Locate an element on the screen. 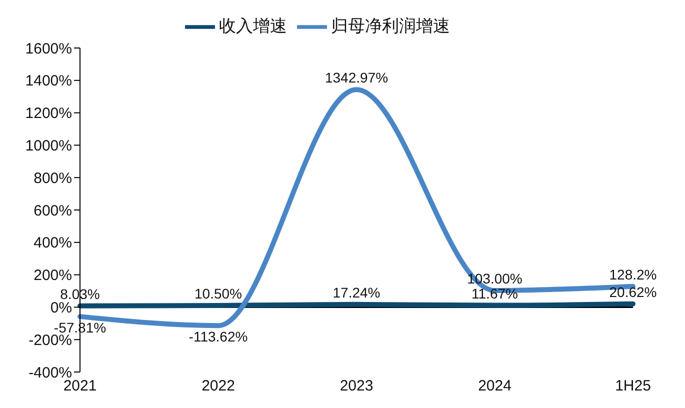 The height and width of the screenshot is (408, 685). x-tick-label: 1H25 is located at coordinates (633, 386).